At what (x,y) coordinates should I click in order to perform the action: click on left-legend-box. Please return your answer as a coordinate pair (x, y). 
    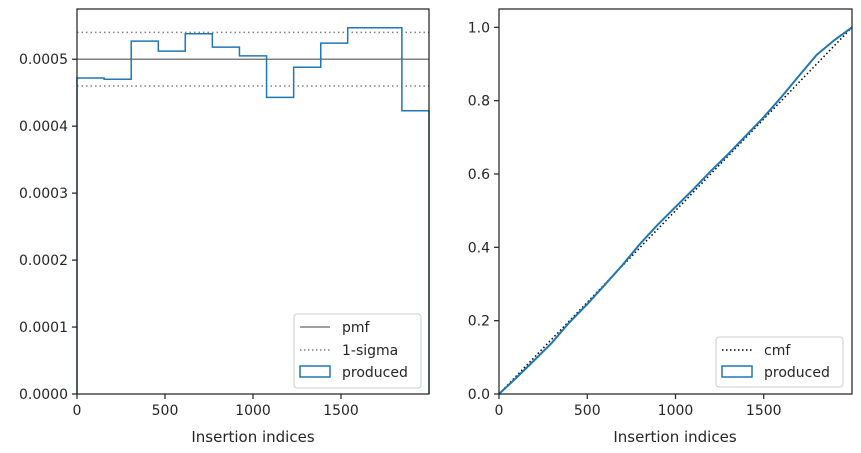
    Looking at the image, I should click on (357, 351).